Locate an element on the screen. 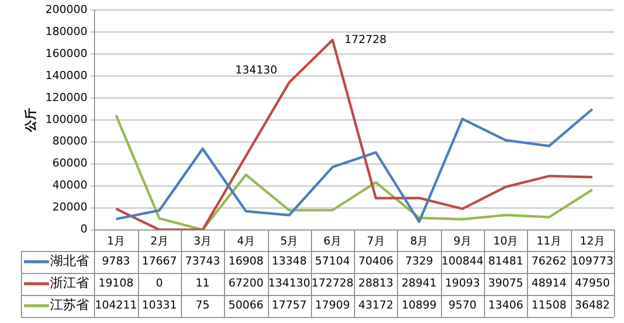 The height and width of the screenshot is (323, 624). data-label: 17909 is located at coordinates (332, 305).